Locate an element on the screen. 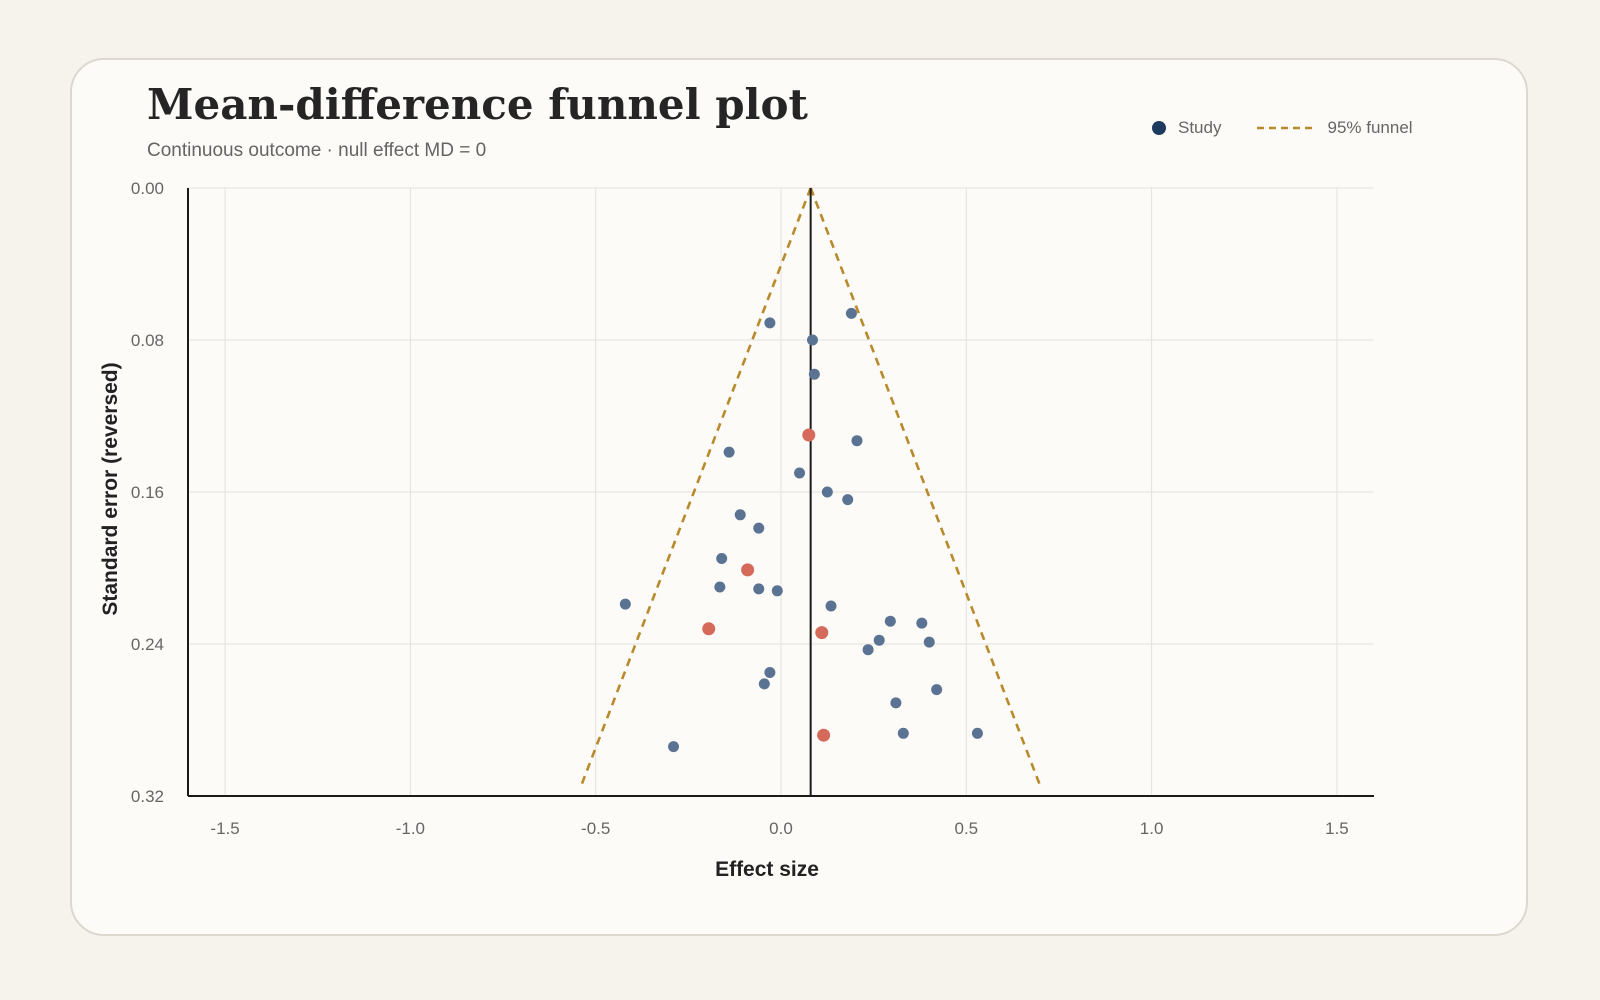 The height and width of the screenshot is (1000, 1600). x-axis-label: Effect size is located at coordinates (767, 869).